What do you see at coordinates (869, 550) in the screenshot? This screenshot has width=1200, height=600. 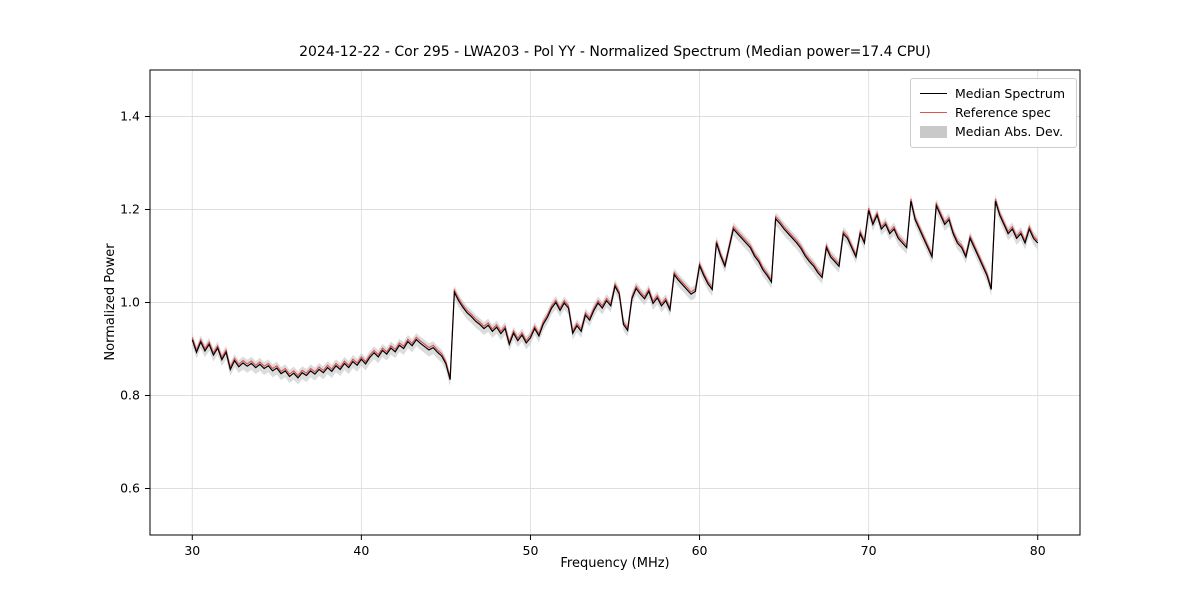 I see `x-tick-label: 70` at bounding box center [869, 550].